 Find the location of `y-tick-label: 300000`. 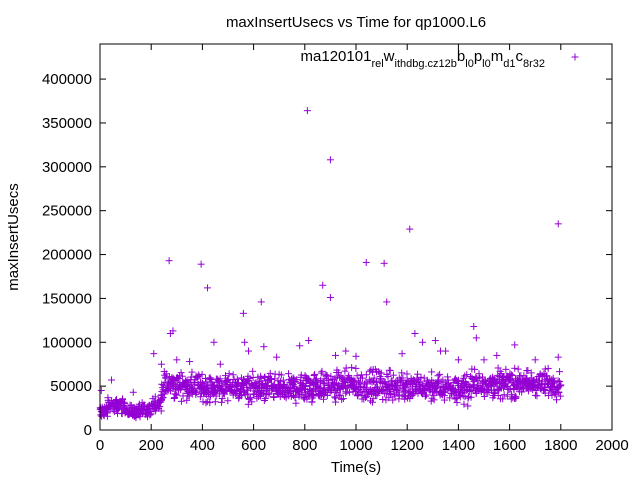

y-tick-label: 300000 is located at coordinates (67, 167).